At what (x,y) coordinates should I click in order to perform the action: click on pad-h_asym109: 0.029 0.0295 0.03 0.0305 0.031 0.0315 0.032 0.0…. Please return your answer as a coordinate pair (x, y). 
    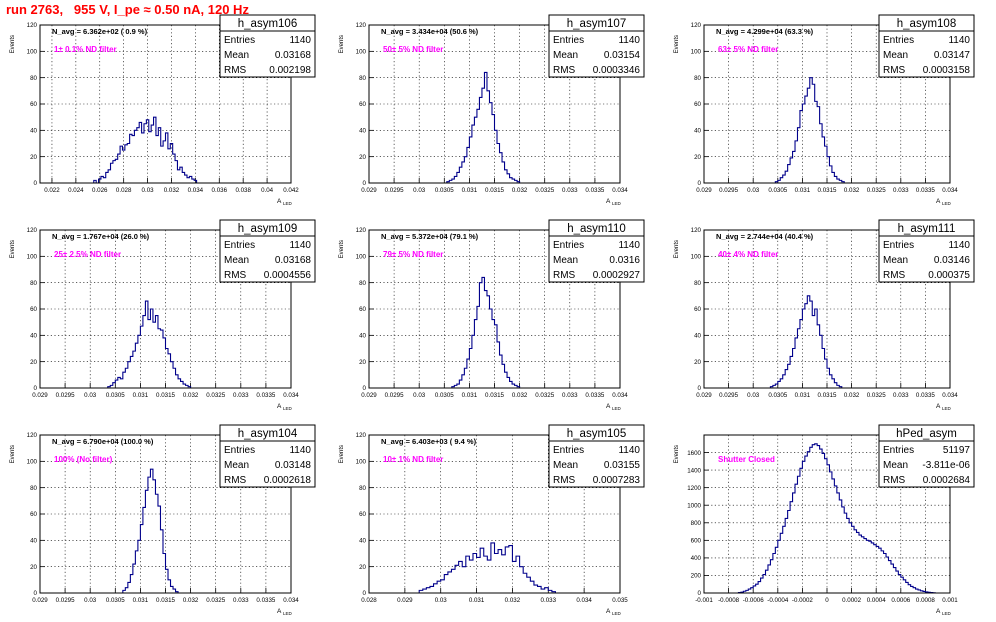
    Looking at the image, I should click on (163, 315).